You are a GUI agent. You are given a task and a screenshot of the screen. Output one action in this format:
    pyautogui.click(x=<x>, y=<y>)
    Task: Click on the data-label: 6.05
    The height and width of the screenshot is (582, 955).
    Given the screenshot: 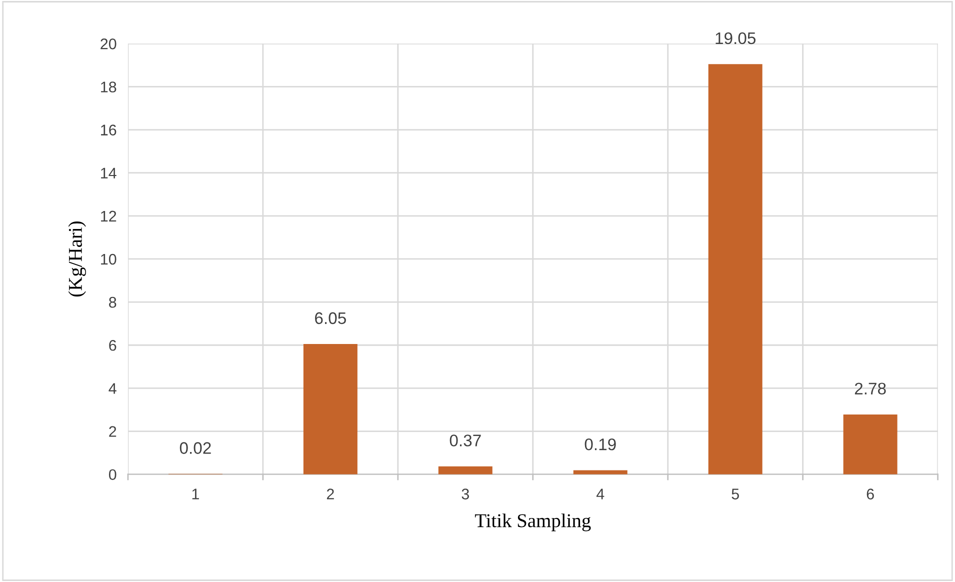 What is the action you would take?
    pyautogui.click(x=330, y=318)
    